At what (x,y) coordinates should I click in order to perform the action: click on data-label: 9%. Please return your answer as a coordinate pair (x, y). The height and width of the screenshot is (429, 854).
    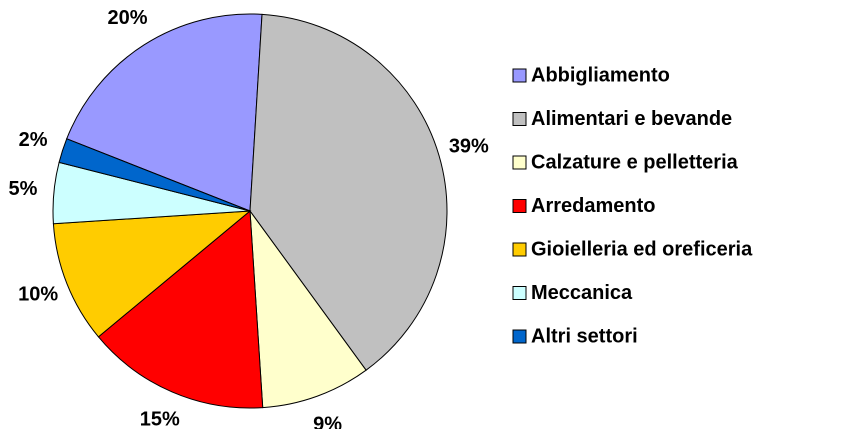
    Looking at the image, I should click on (327, 421).